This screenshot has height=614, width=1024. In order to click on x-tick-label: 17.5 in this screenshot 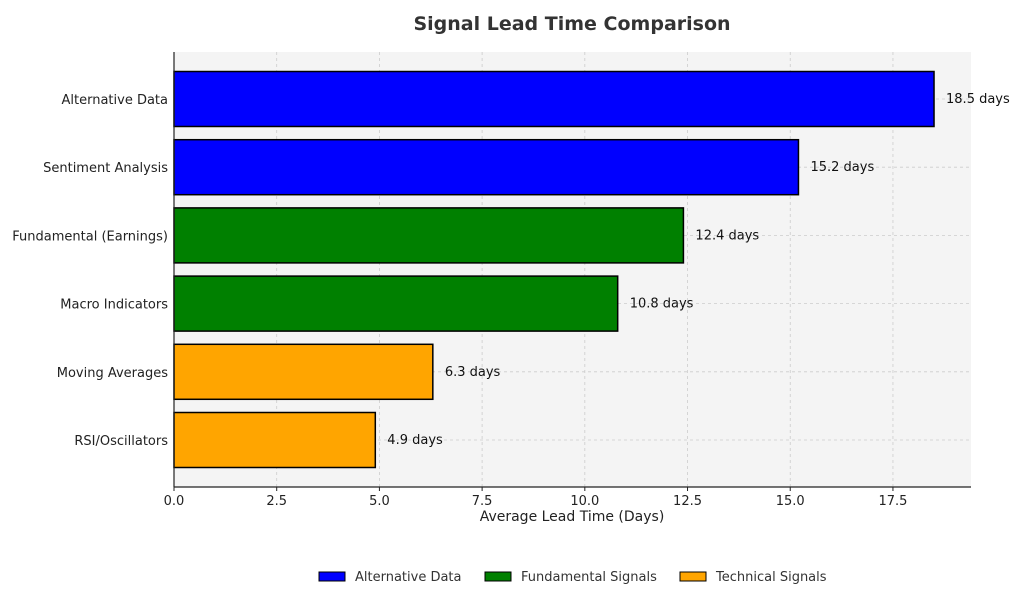, I will do `click(892, 501)`.